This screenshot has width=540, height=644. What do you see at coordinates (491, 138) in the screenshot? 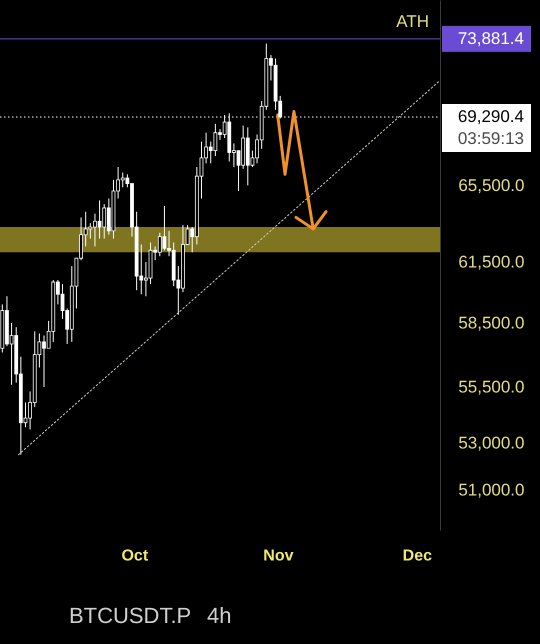
I see `text: 03:59:13` at bounding box center [491, 138].